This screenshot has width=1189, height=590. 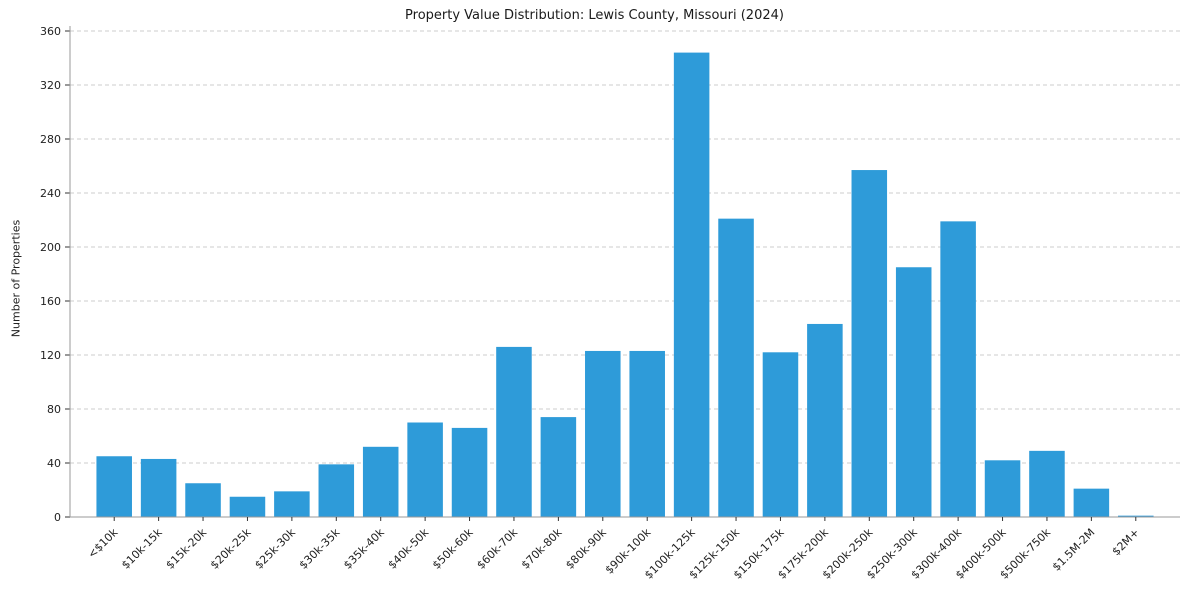 I want to click on x-tick-label: $40k-50k, so click(x=408, y=548).